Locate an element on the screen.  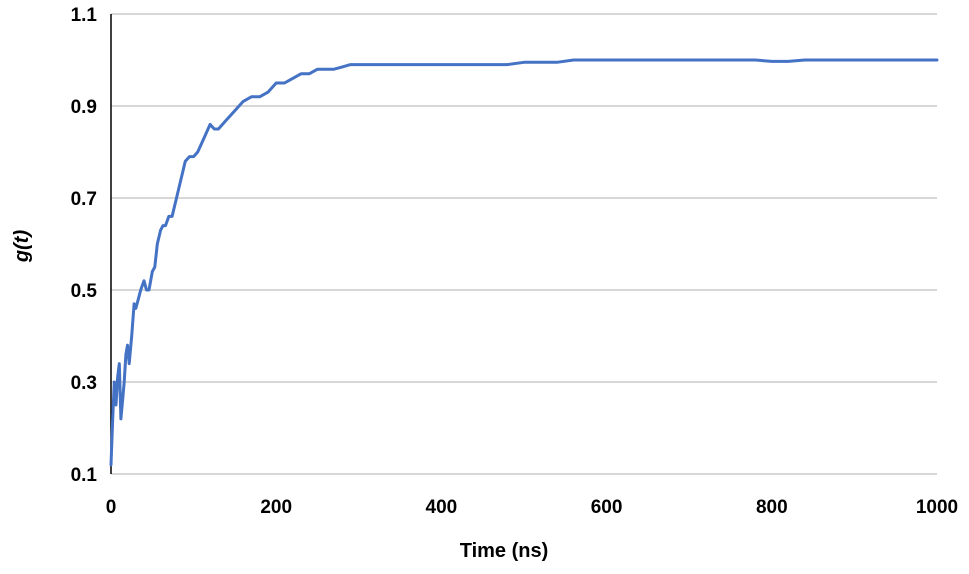
x-axis-title: Time (ns) is located at coordinates (504, 551).